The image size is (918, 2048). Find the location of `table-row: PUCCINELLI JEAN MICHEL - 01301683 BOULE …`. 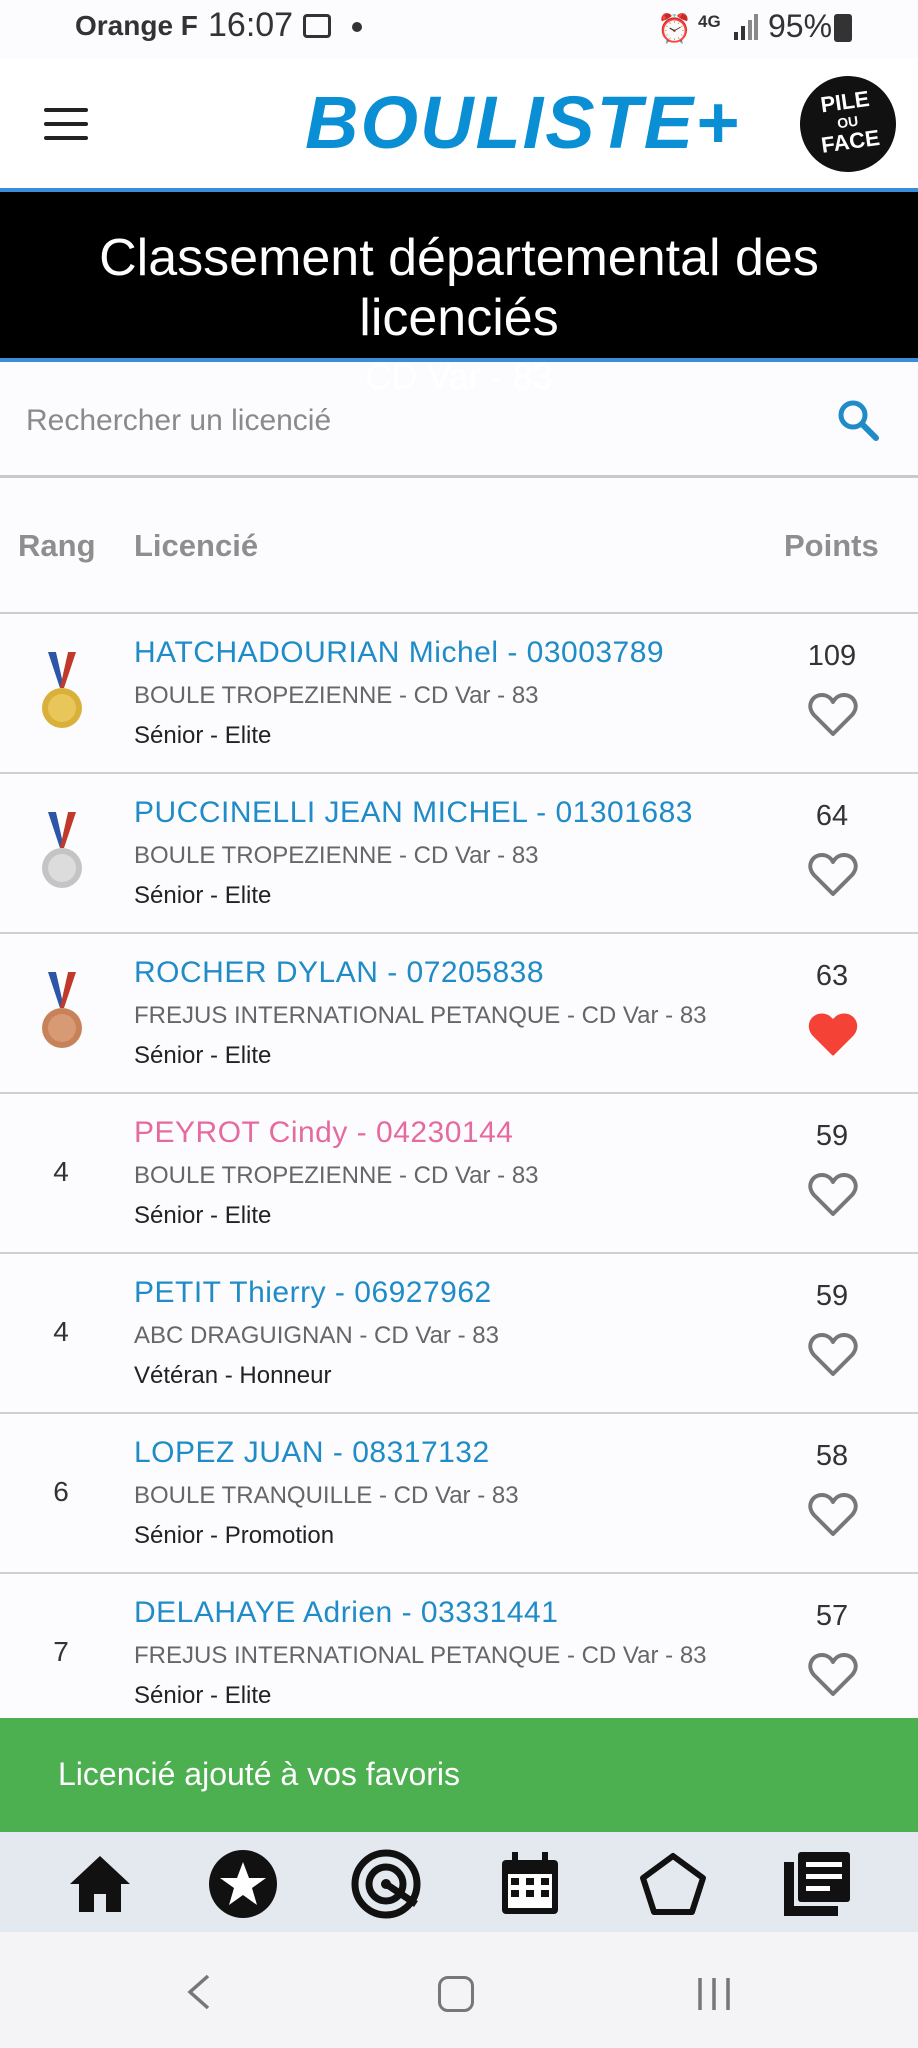

table-row: PUCCINELLI JEAN MICHEL - 01301683 BOULE … is located at coordinates (459, 854).